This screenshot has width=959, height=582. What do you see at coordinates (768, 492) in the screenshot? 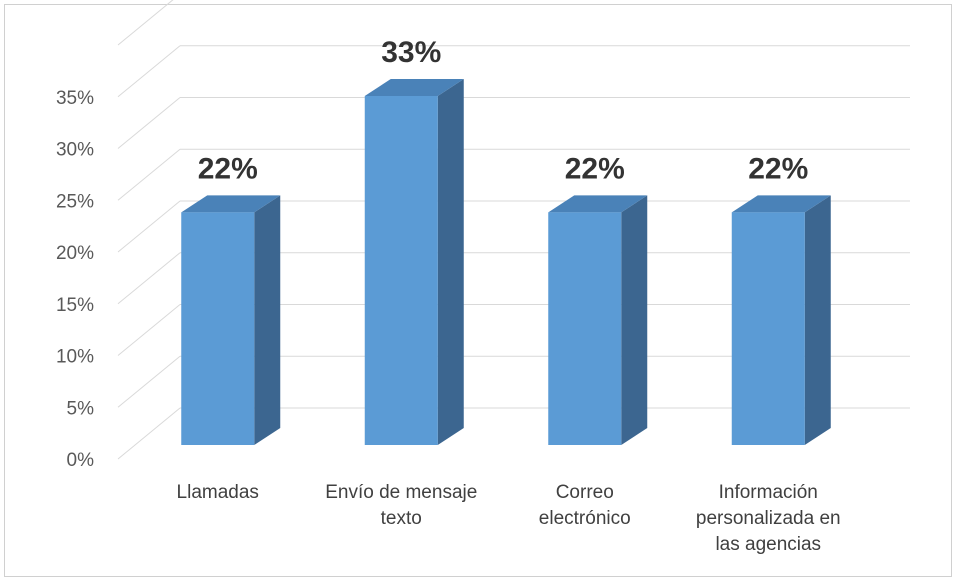
I see `category-label: Información` at bounding box center [768, 492].